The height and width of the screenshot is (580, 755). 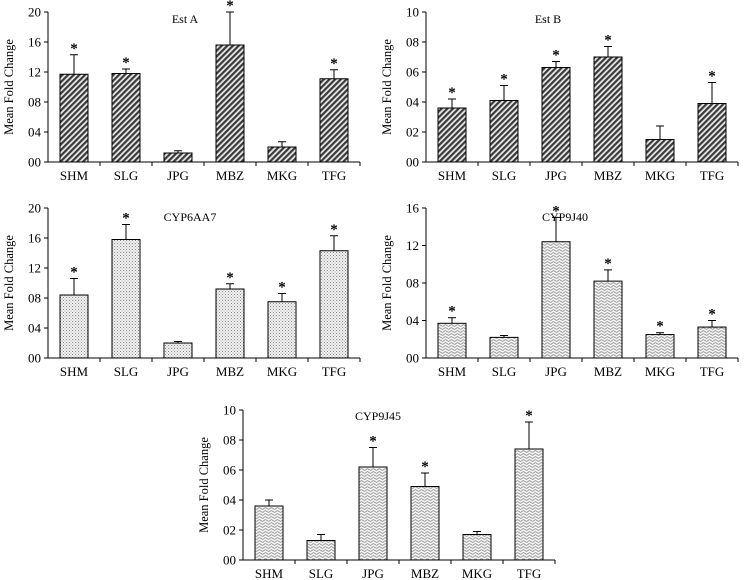 What do you see at coordinates (548, 19) in the screenshot?
I see `chart-title: Est B` at bounding box center [548, 19].